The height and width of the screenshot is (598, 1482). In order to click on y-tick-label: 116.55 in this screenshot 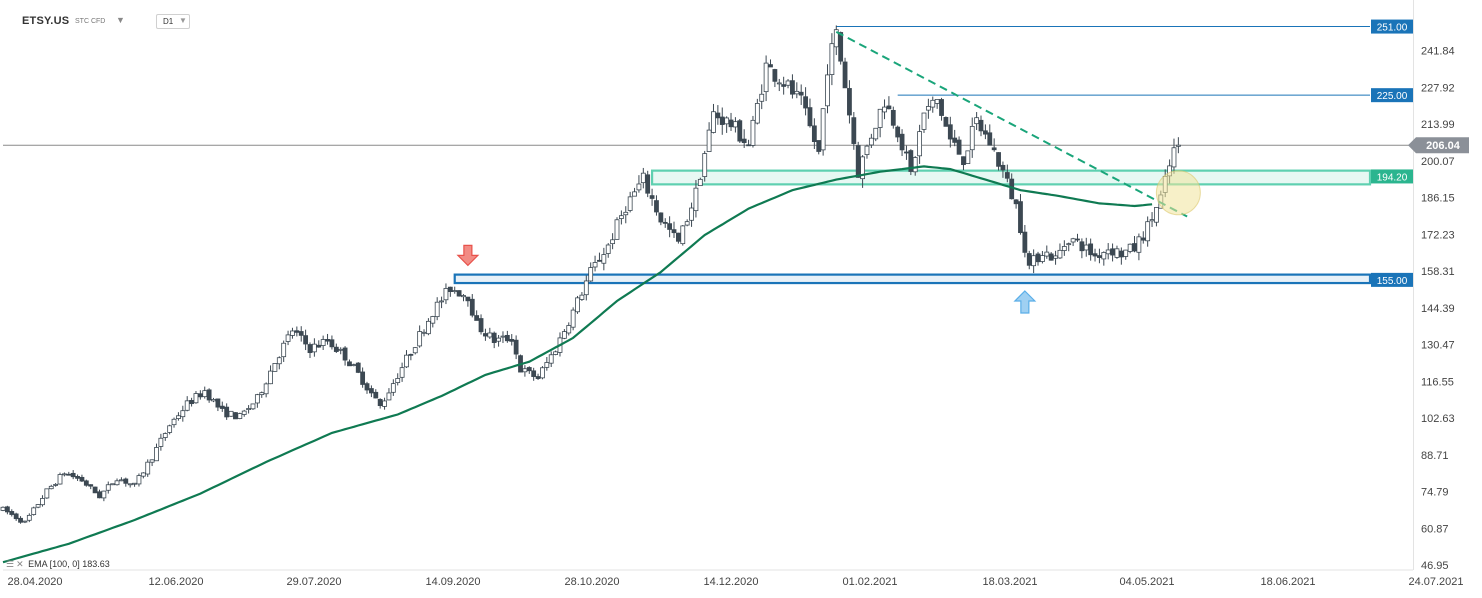, I will do `click(1437, 382)`.